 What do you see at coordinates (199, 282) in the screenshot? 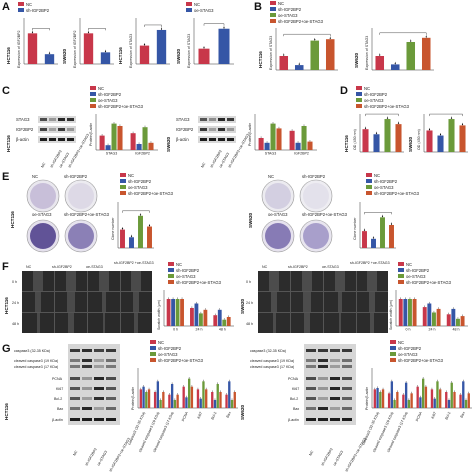
I see `panel-f-legend1-3: sh-IGF2BP2+oe-STAG3` at bounding box center [199, 282].